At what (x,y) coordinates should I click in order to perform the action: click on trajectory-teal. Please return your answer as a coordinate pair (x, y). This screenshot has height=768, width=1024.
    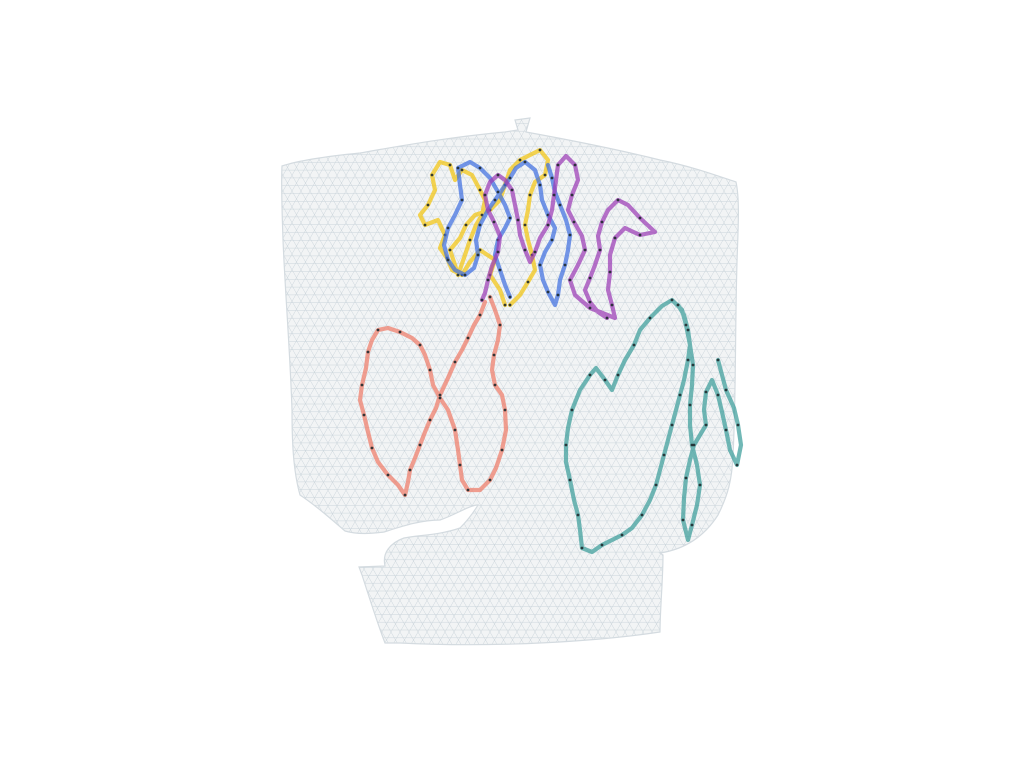
    Looking at the image, I should click on (653, 426).